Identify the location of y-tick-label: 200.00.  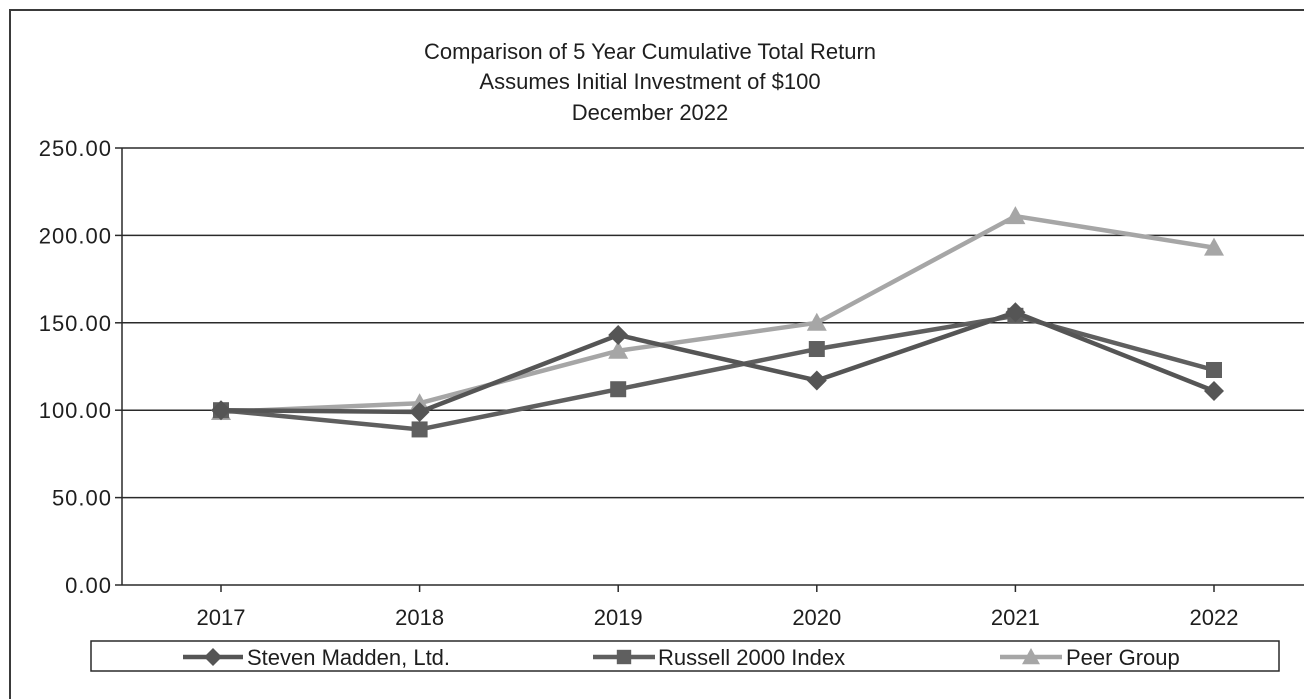
(75, 235).